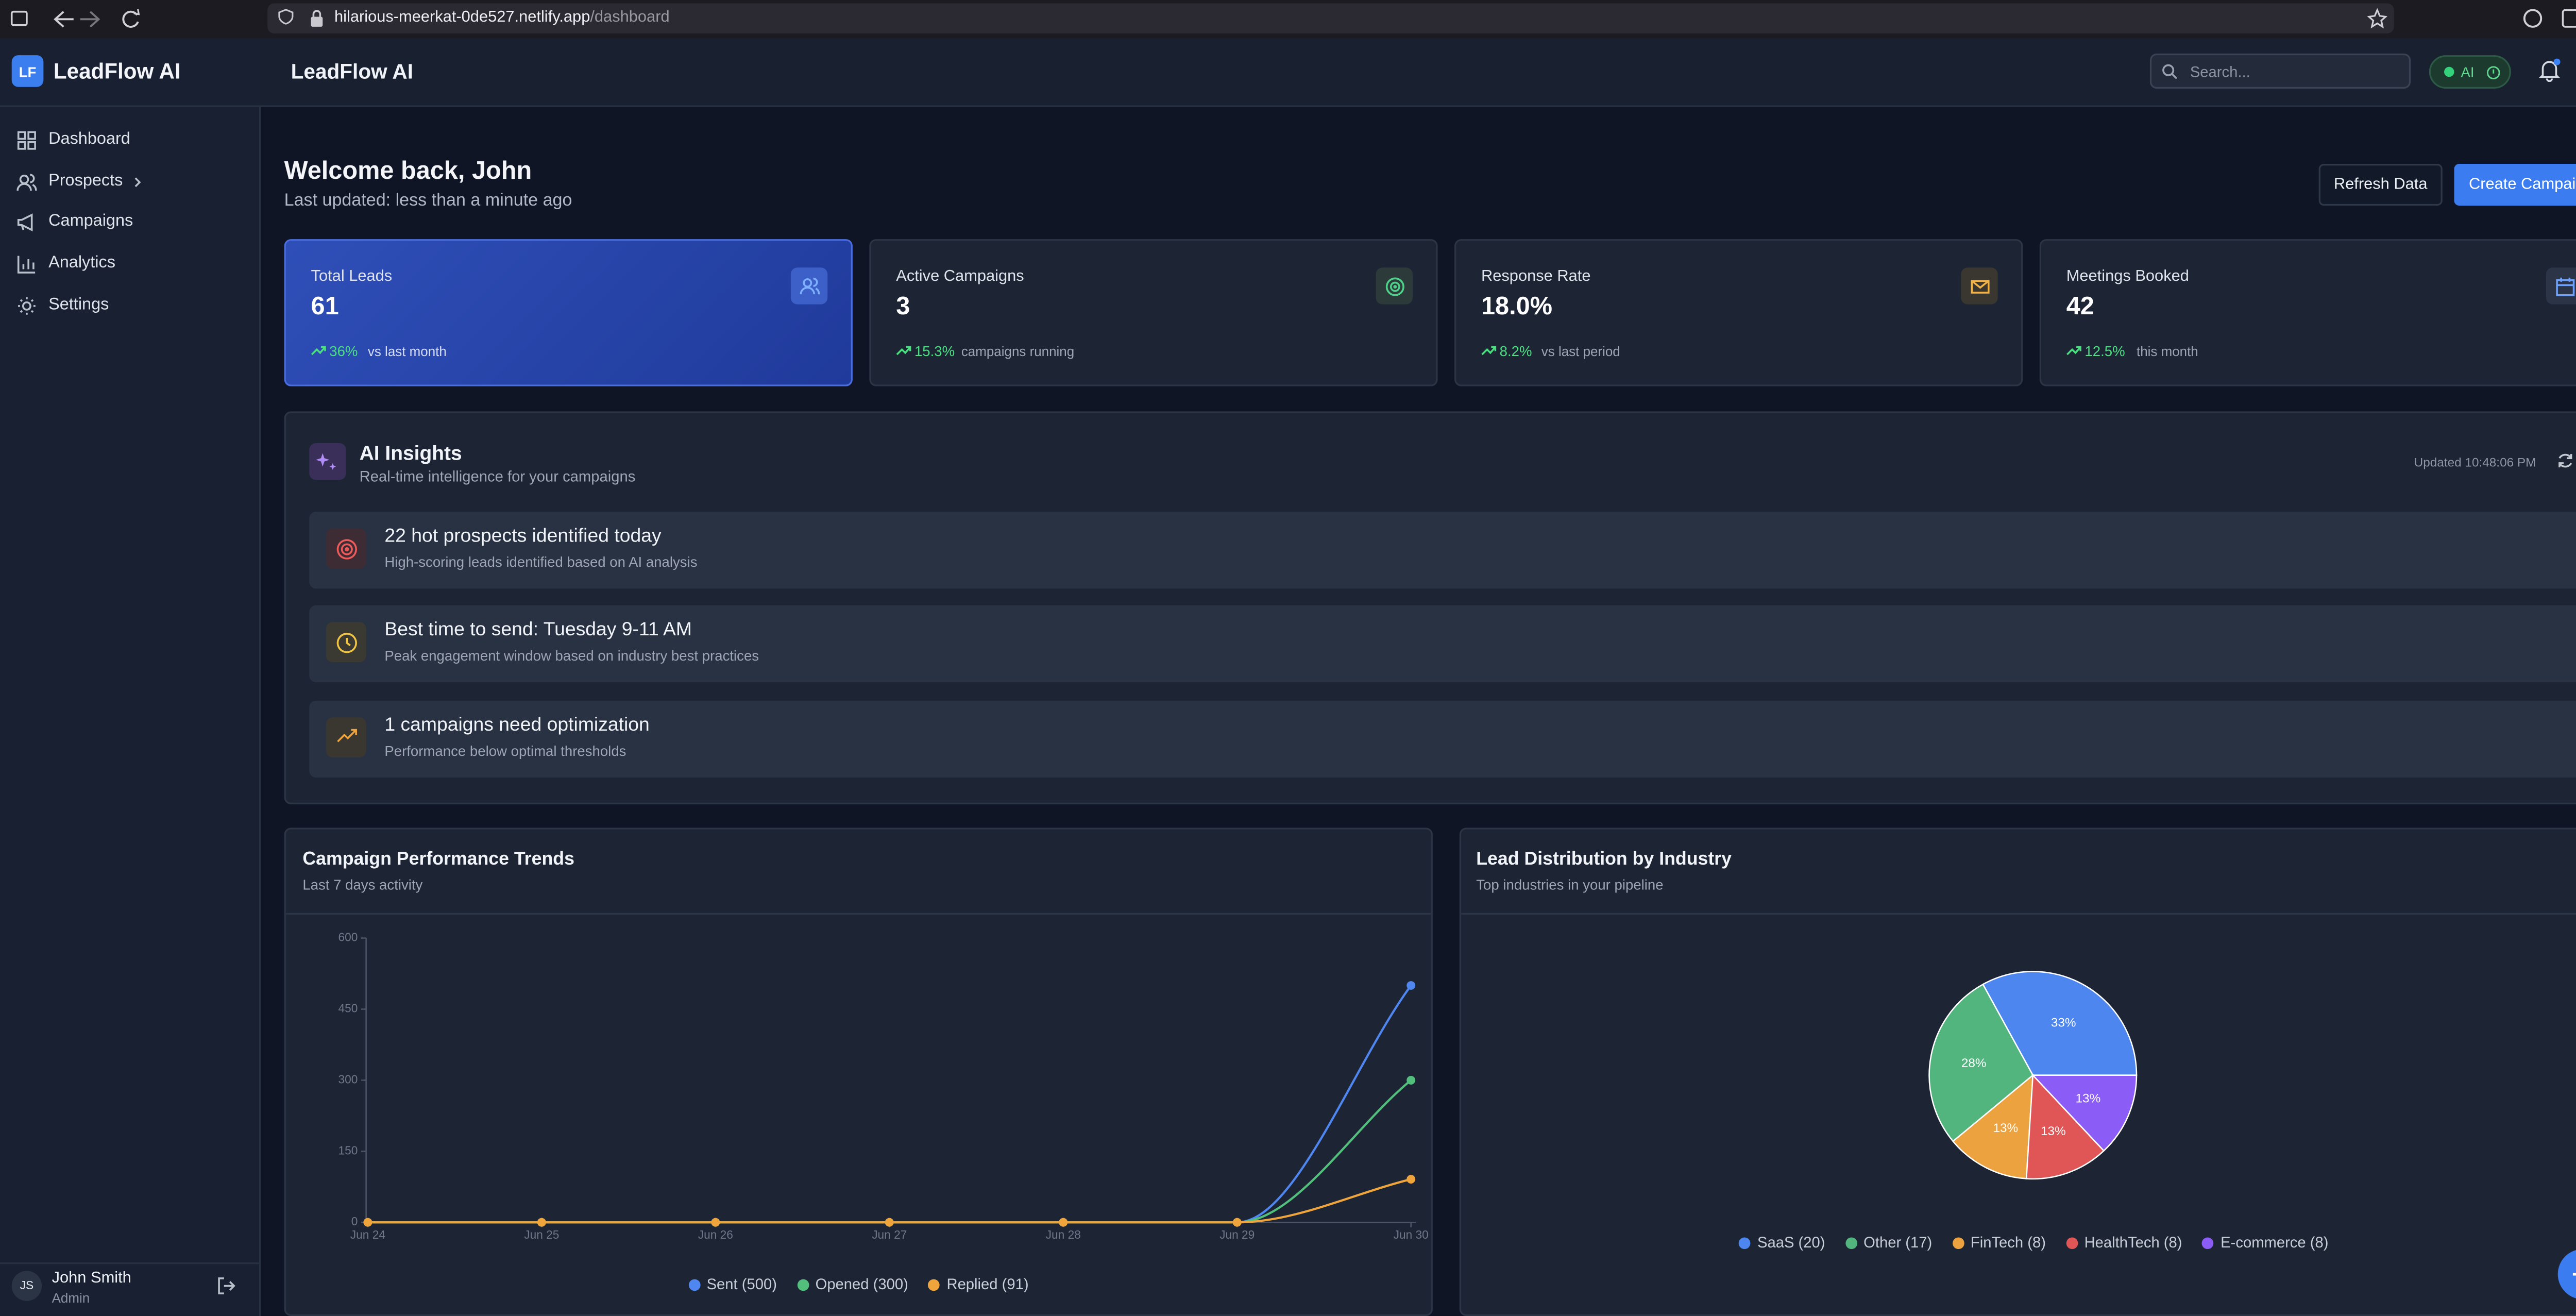 The height and width of the screenshot is (1316, 2576). What do you see at coordinates (27, 71) in the screenshot?
I see `logo: LF` at bounding box center [27, 71].